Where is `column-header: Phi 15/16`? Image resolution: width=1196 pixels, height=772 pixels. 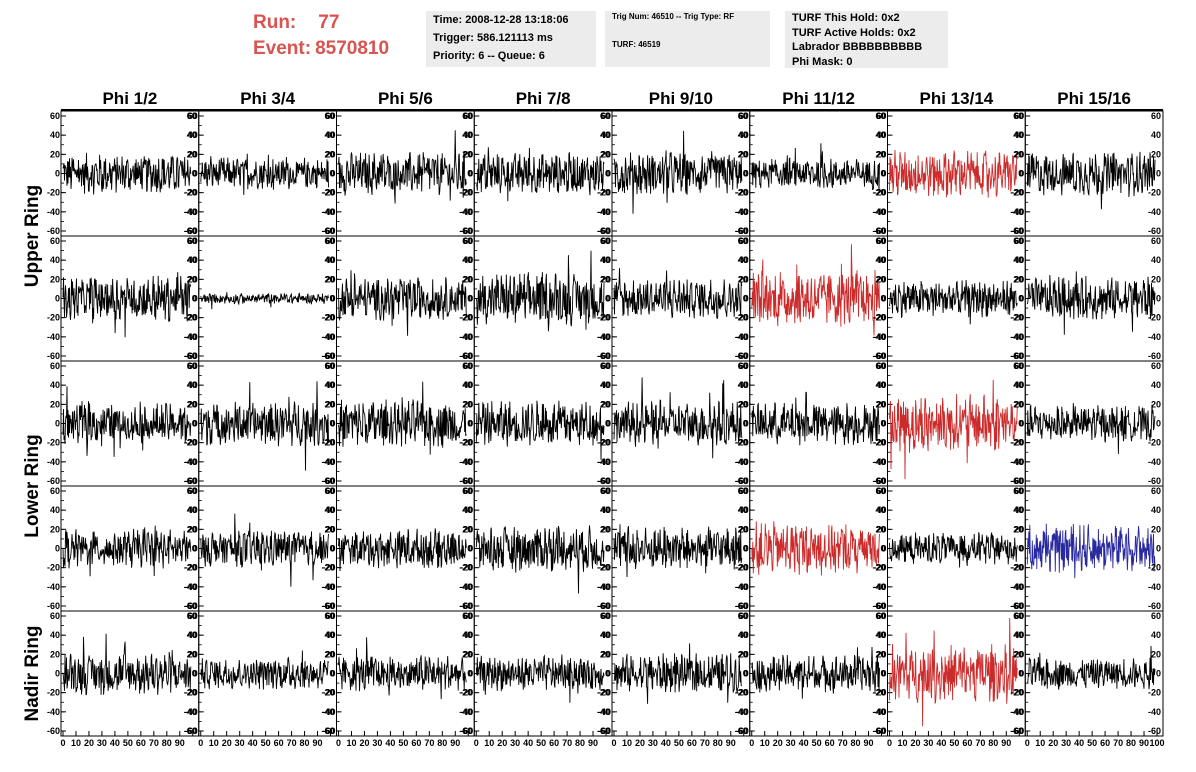
column-header: Phi 15/16 is located at coordinates (1094, 98).